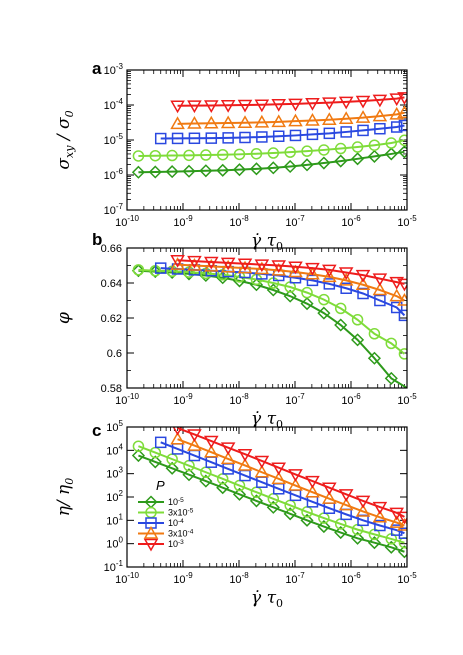 This screenshot has height=655, width=463. I want to click on panel-letter: b, so click(97, 239).